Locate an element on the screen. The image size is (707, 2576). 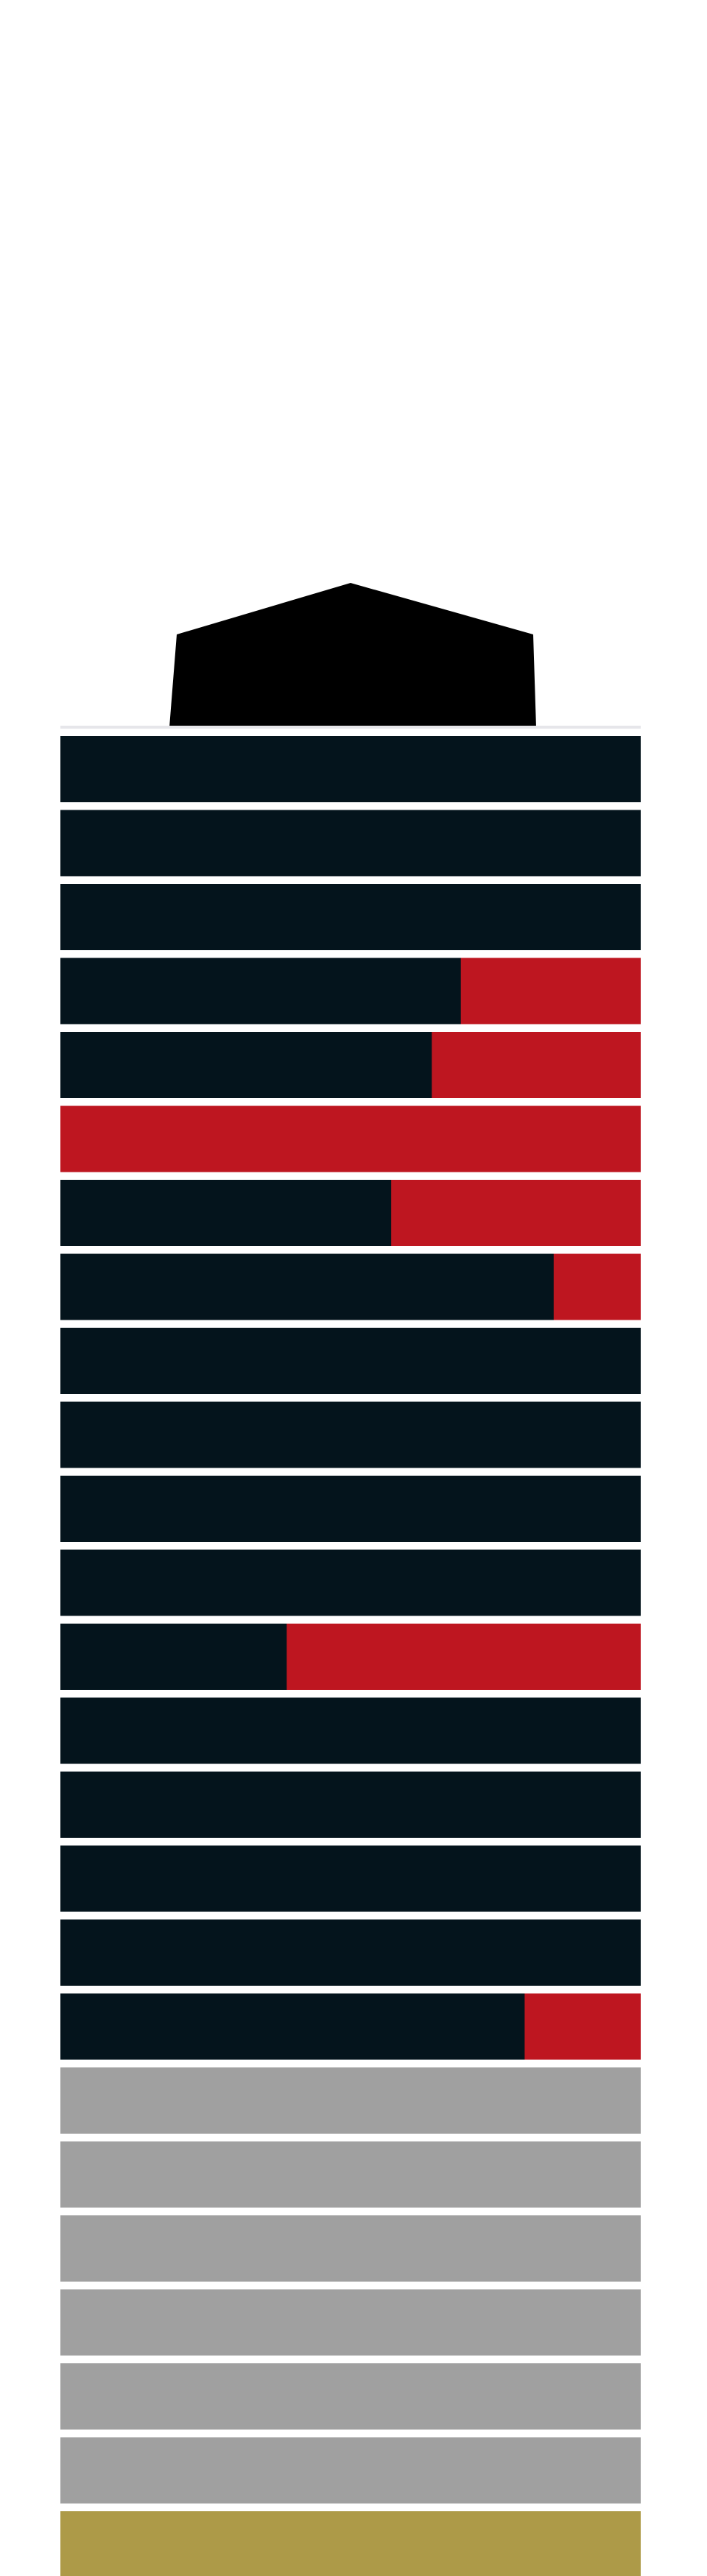
floor-13-highlight is located at coordinates (463, 1657).